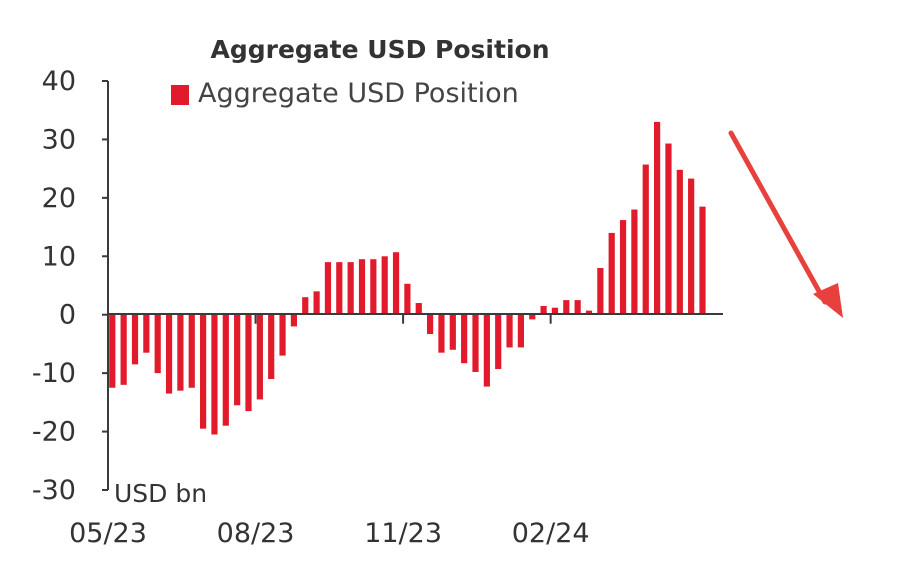 The width and height of the screenshot is (900, 579). Describe the element at coordinates (59, 139) in the screenshot. I see `y-tick-label: 30` at that location.